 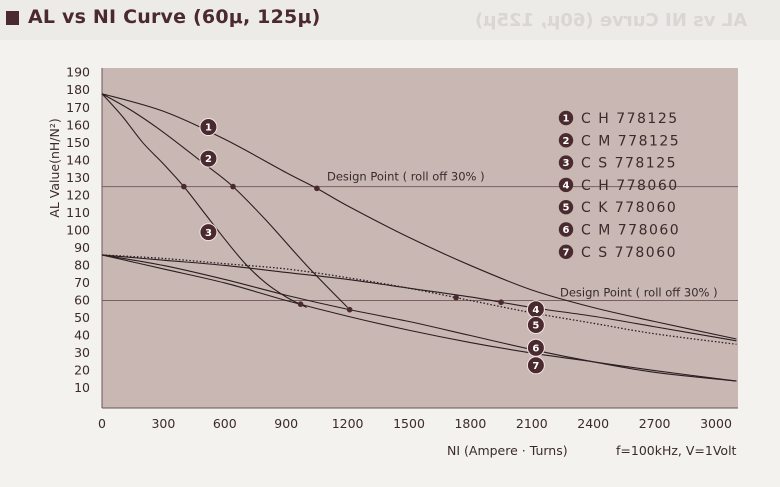 I want to click on legend-label: C M 778125, so click(x=630, y=141).